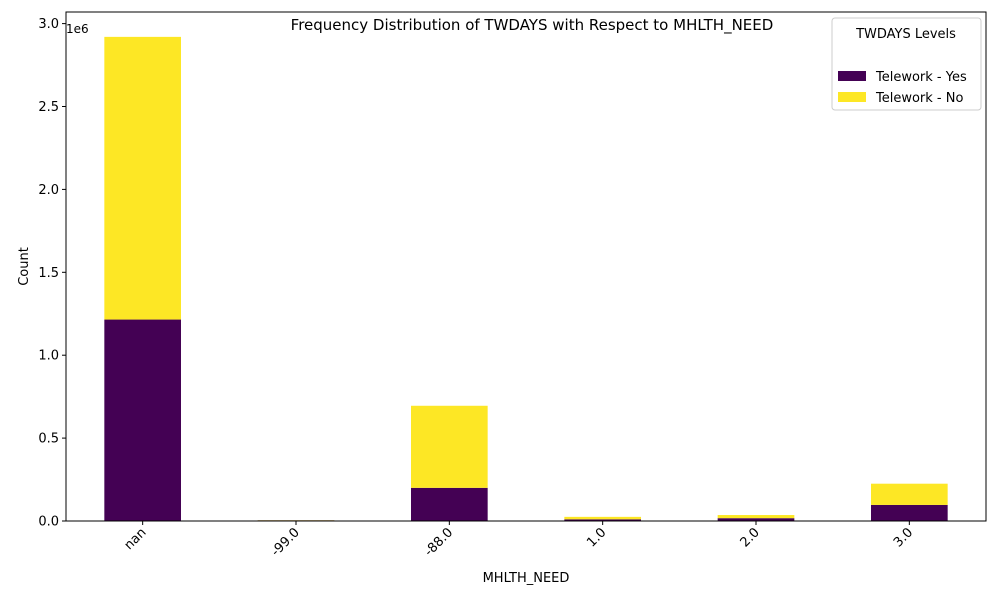  I want to click on legend-frame, so click(906, 64).